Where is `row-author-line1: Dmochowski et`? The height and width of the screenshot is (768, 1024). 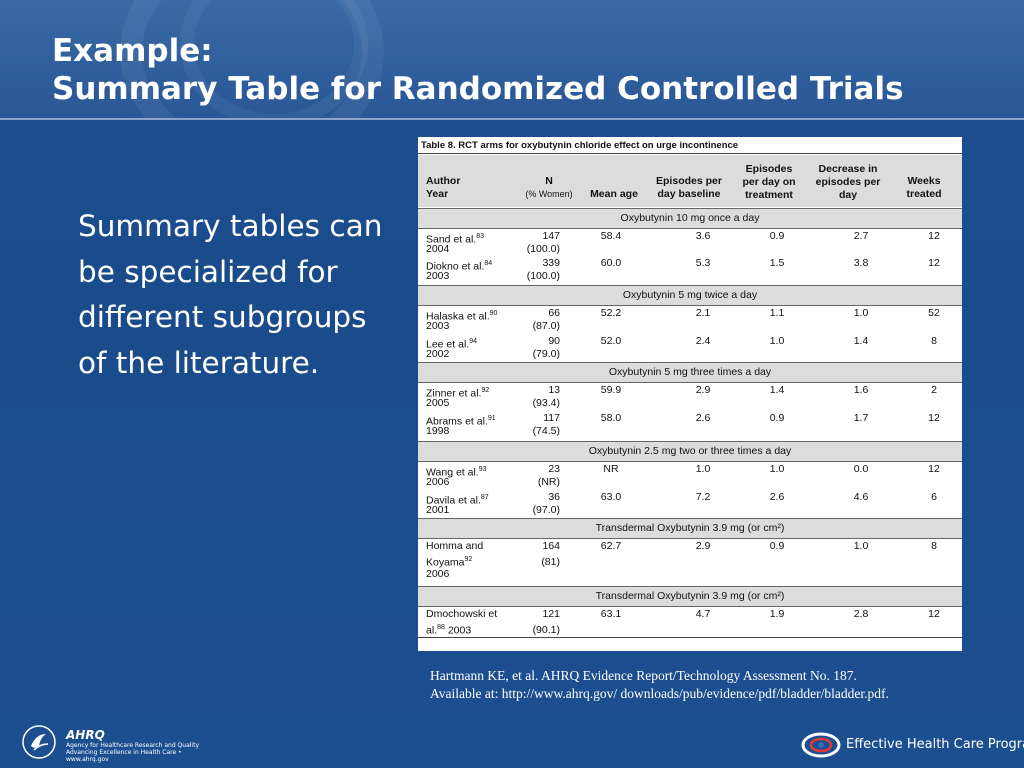 row-author-line1: Dmochowski et is located at coordinates (462, 614).